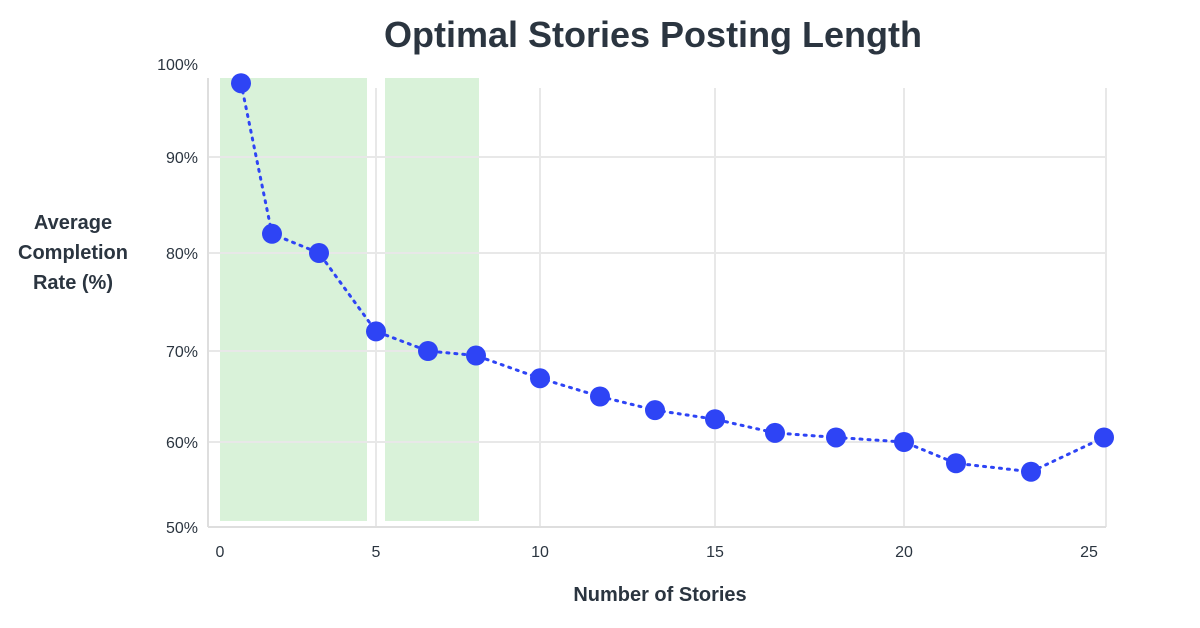 The height and width of the screenshot is (628, 1200). What do you see at coordinates (1089, 552) in the screenshot?
I see `x-tick-label: 25` at bounding box center [1089, 552].